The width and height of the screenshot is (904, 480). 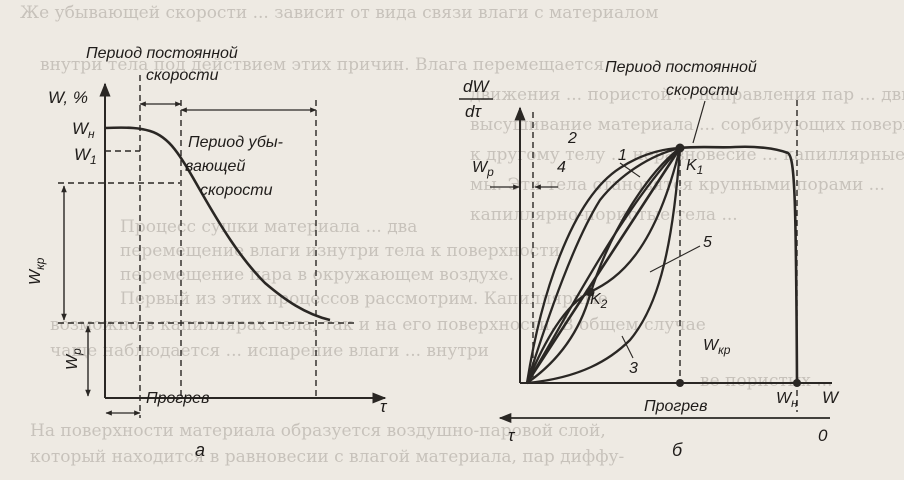 I want to click on curve-label-4: 4, so click(x=561, y=167).